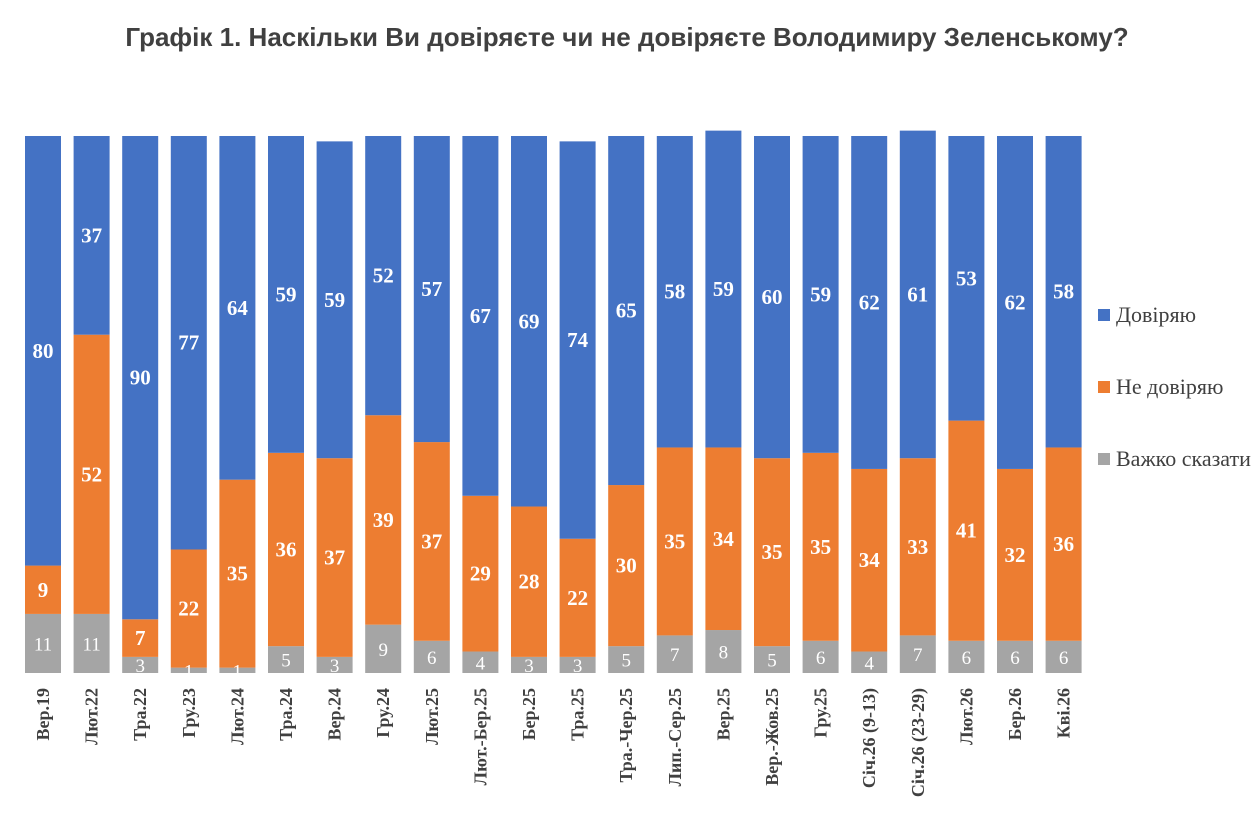  I want to click on legend-item-hard-to-say: Важко сказати, so click(1176, 459).